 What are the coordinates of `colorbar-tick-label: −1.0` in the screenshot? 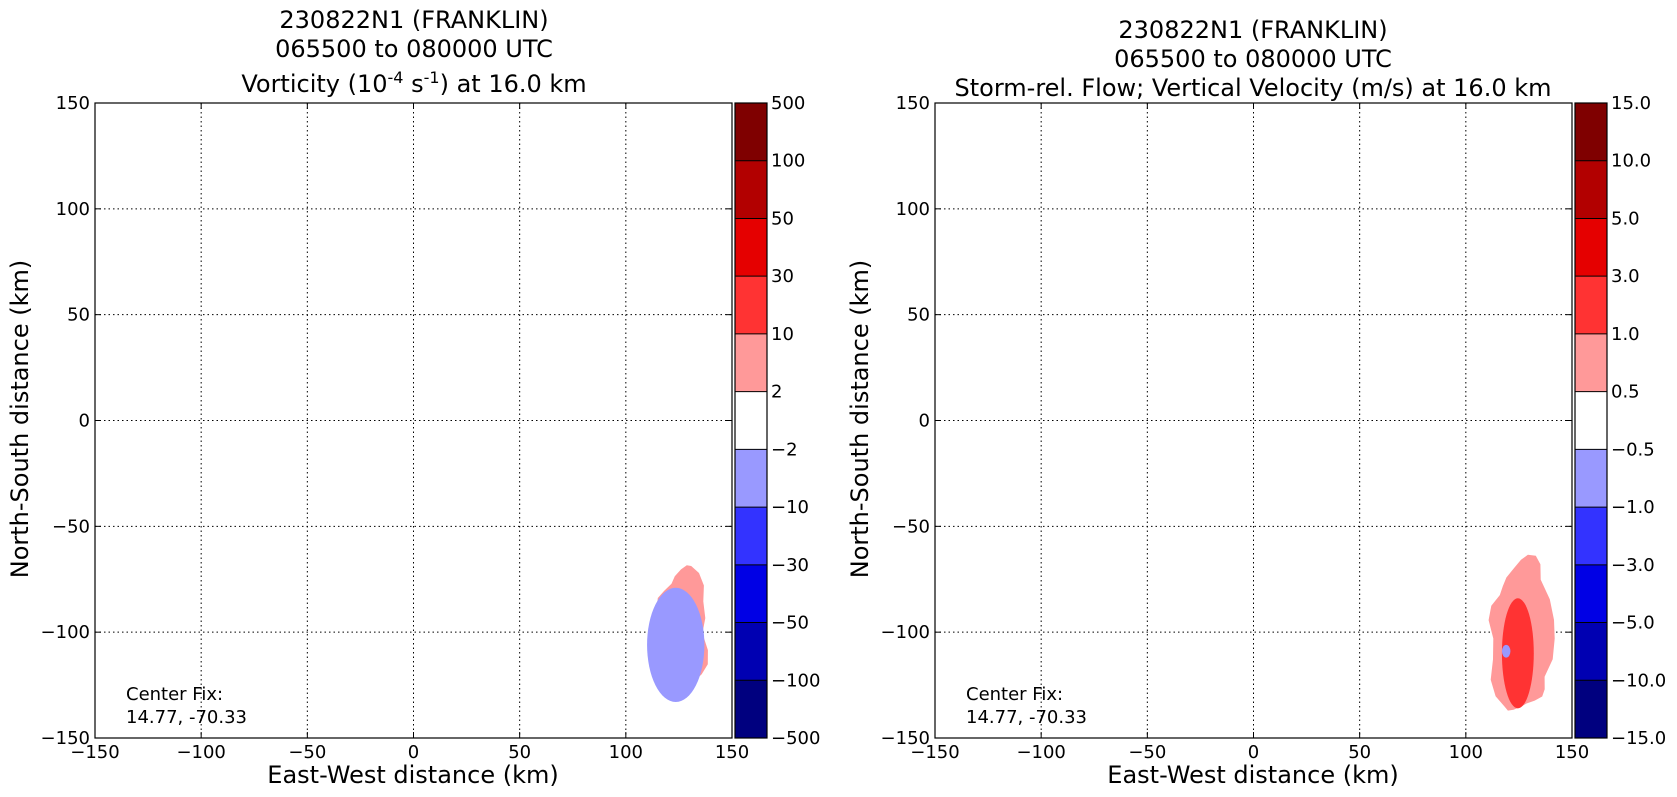 It's located at (1633, 507).